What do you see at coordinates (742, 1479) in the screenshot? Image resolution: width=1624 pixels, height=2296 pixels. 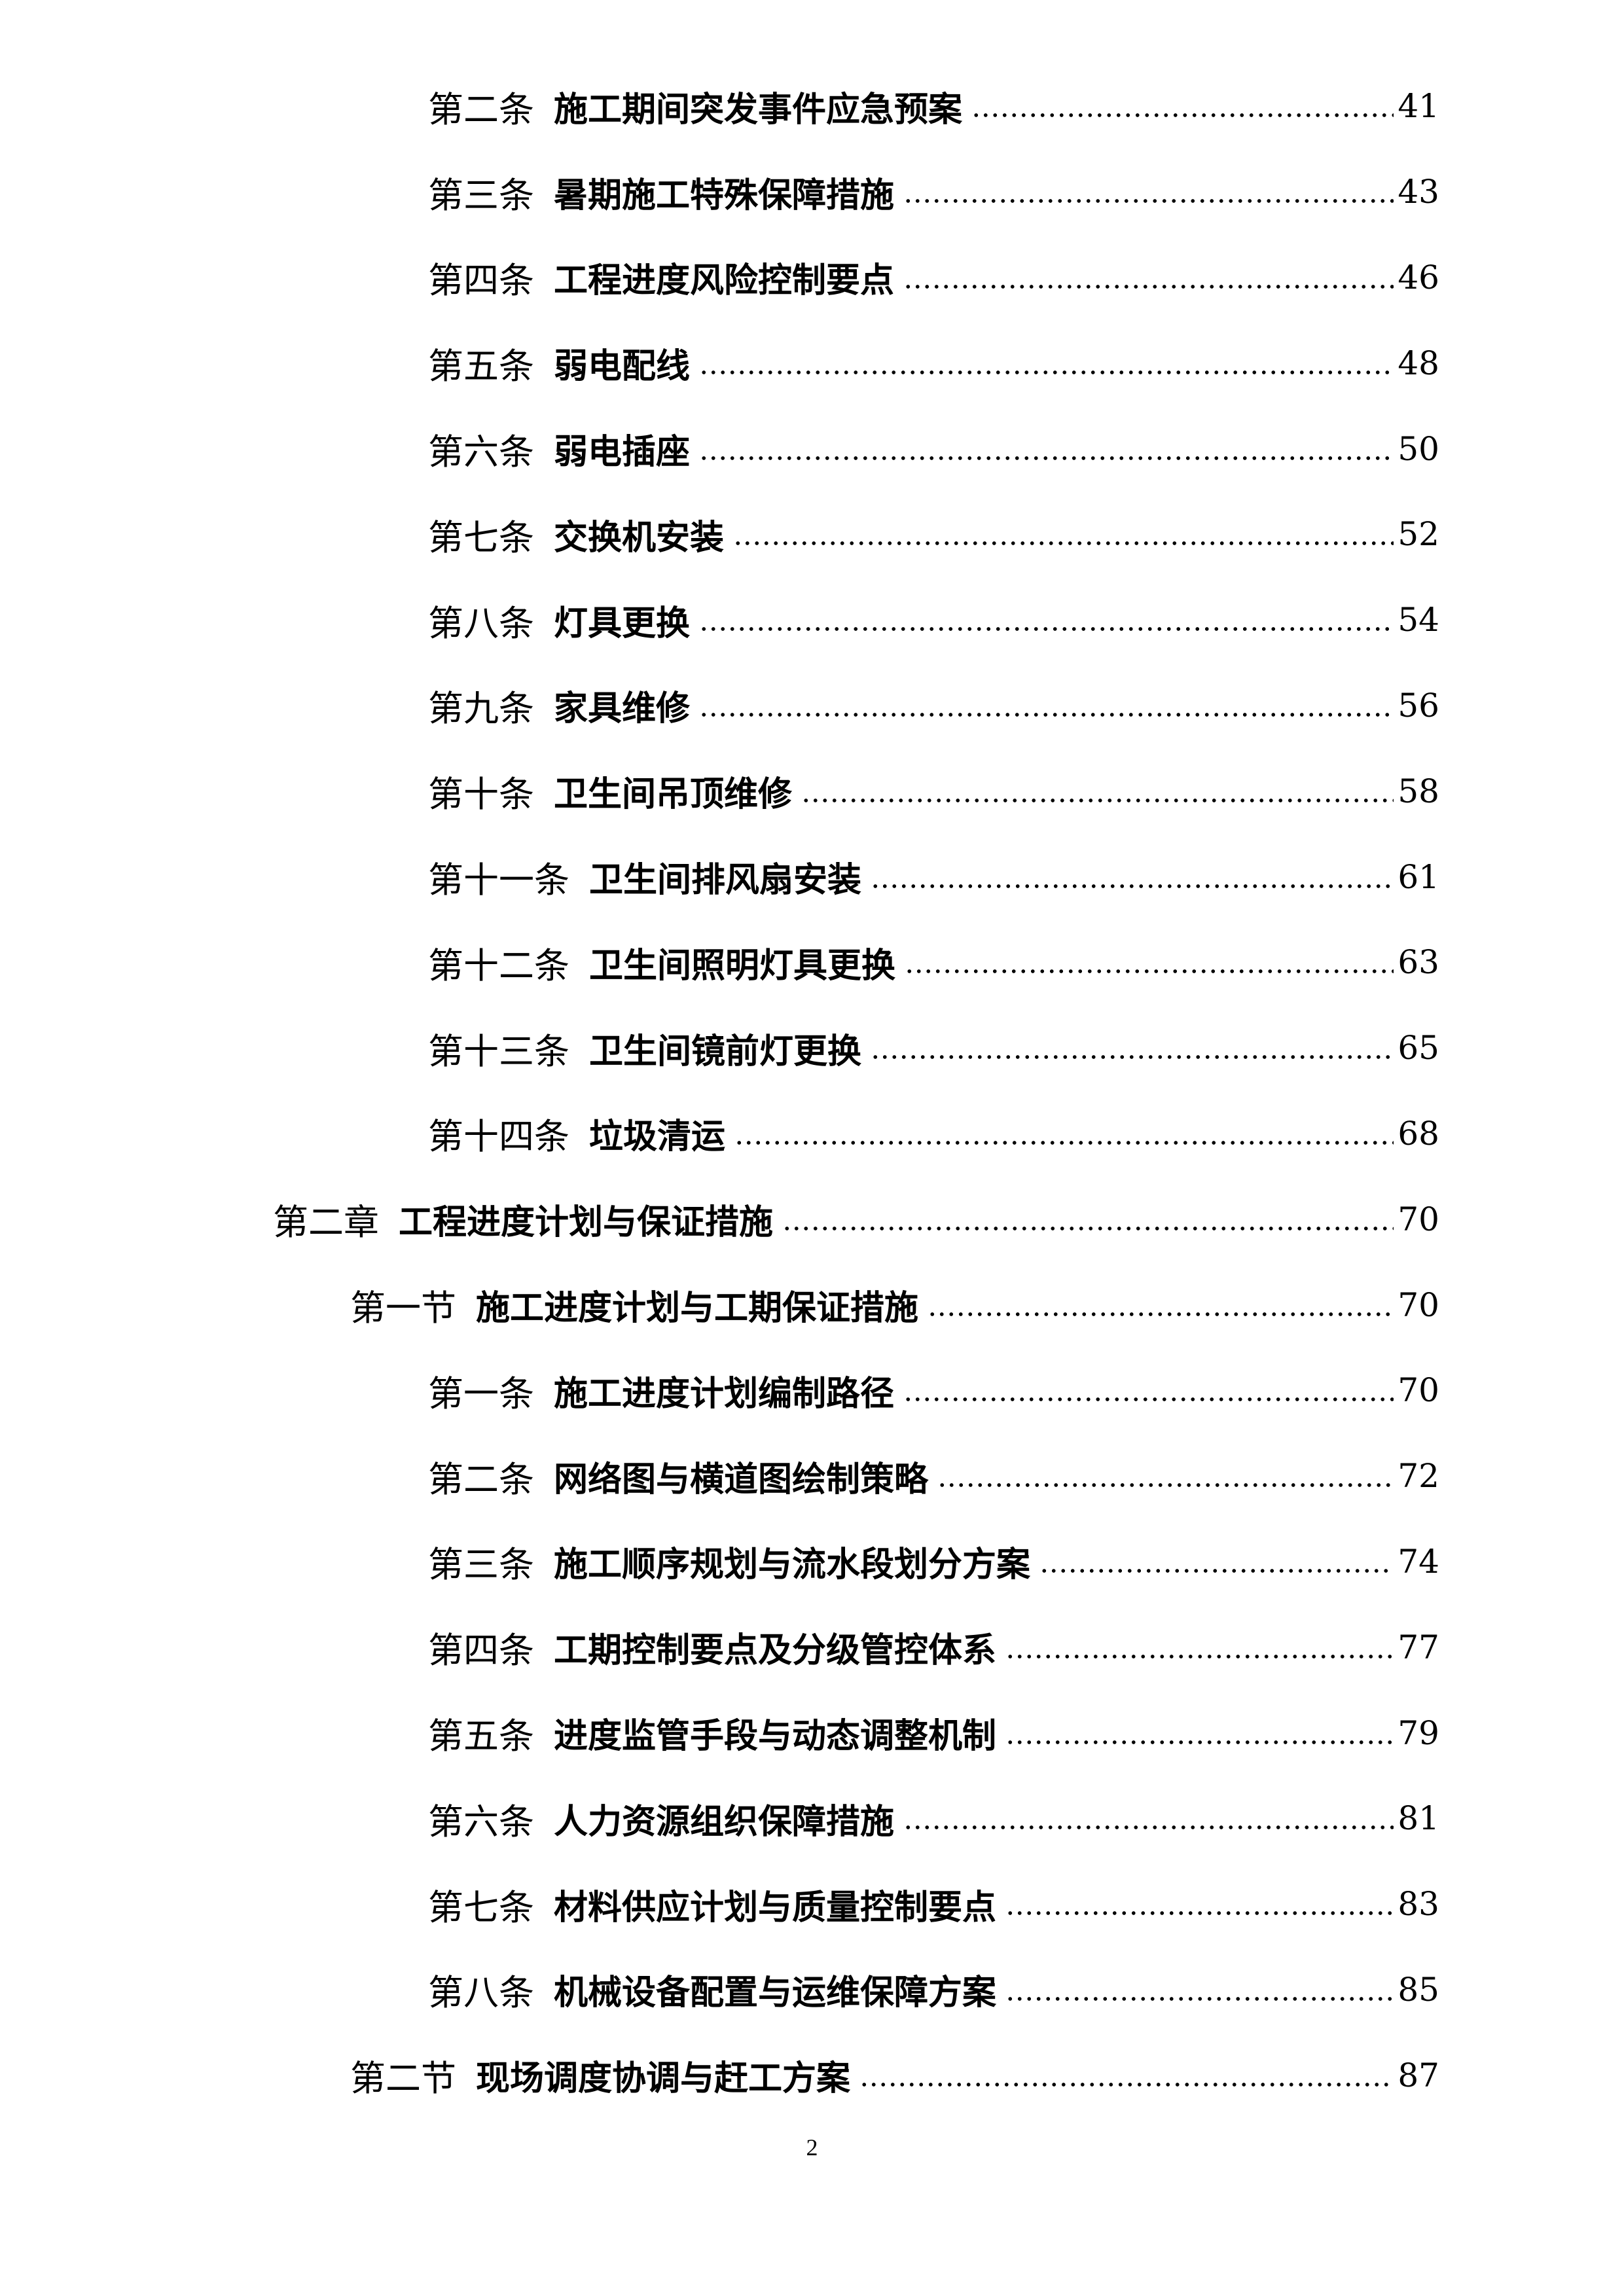 I see `toc-entry-title: 网络图与横道图绘制策略` at bounding box center [742, 1479].